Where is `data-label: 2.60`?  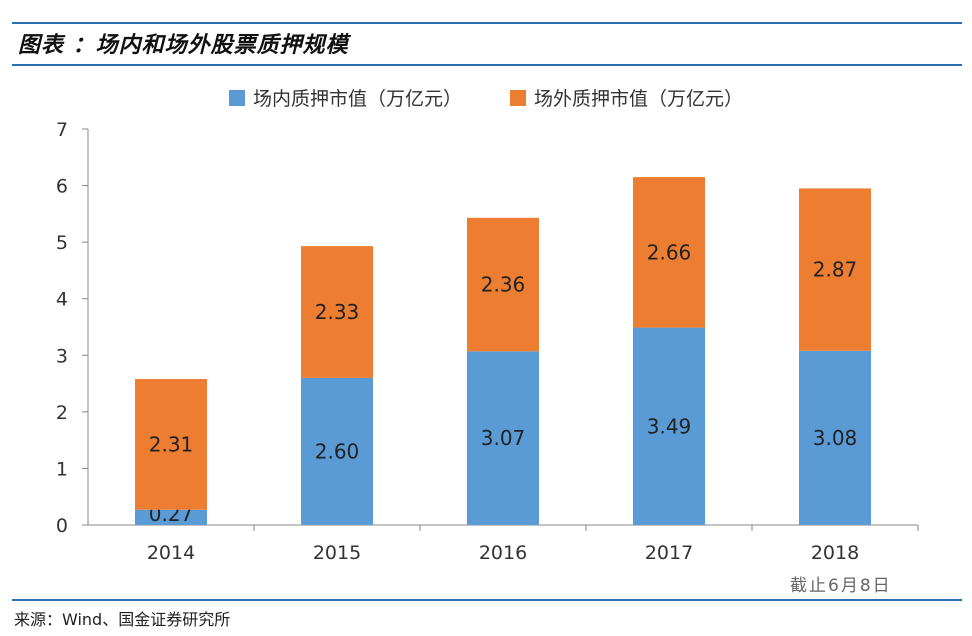
data-label: 2.60 is located at coordinates (337, 451).